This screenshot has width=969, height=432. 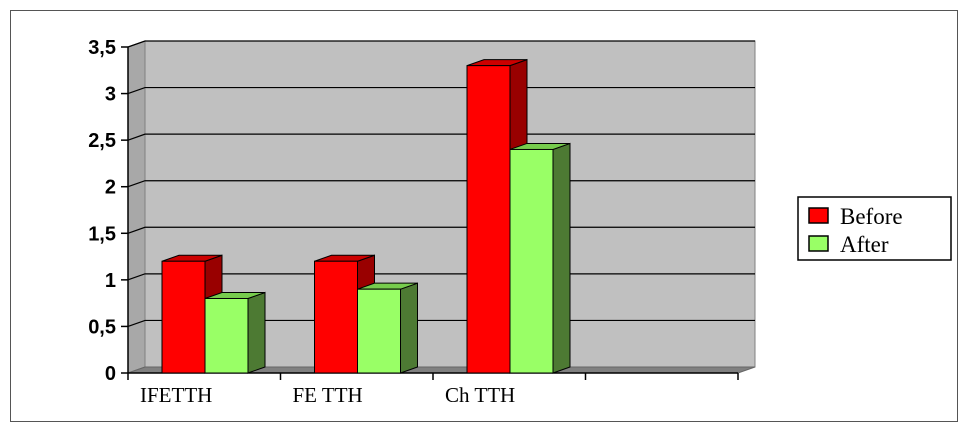 I want to click on x-tick-labels: IFETTH FE TTH Ch TTH, so click(x=327, y=395).